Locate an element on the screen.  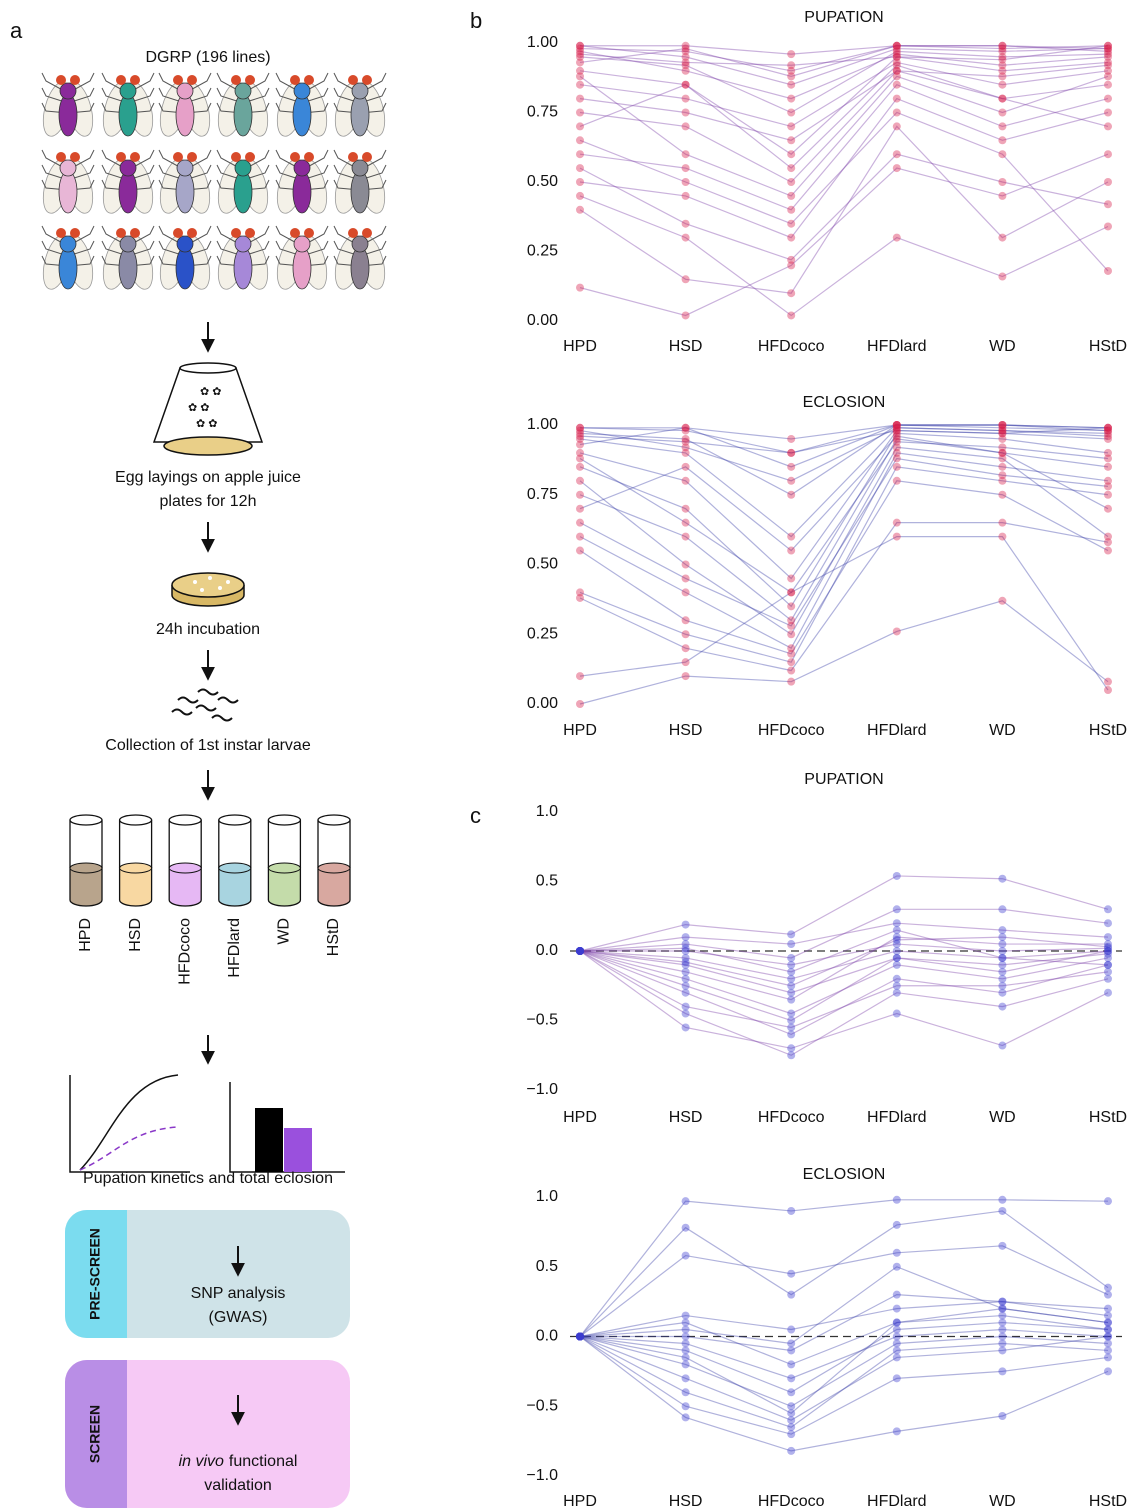
y-tick-label: 1.0 is located at coordinates (547, 1196).